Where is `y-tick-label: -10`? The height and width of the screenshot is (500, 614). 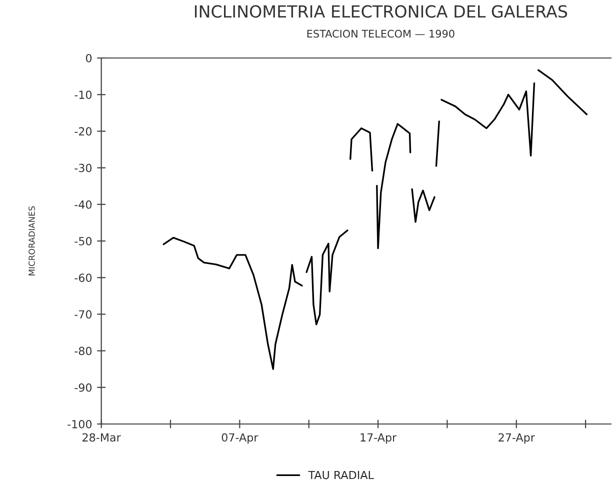 y-tick-label: -10 is located at coordinates (83, 94).